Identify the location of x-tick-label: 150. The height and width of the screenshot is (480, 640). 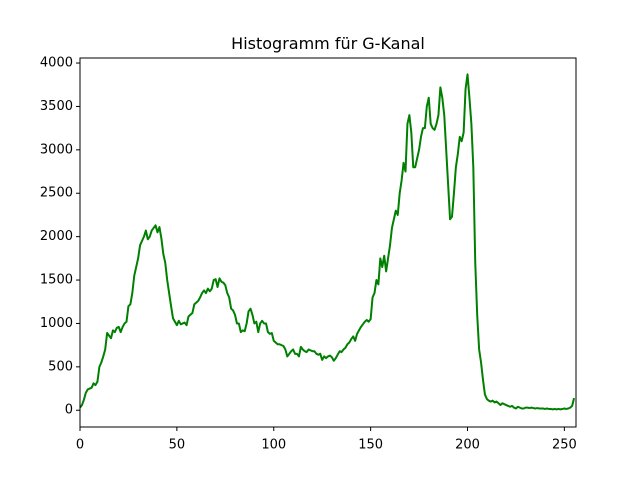
(370, 445).